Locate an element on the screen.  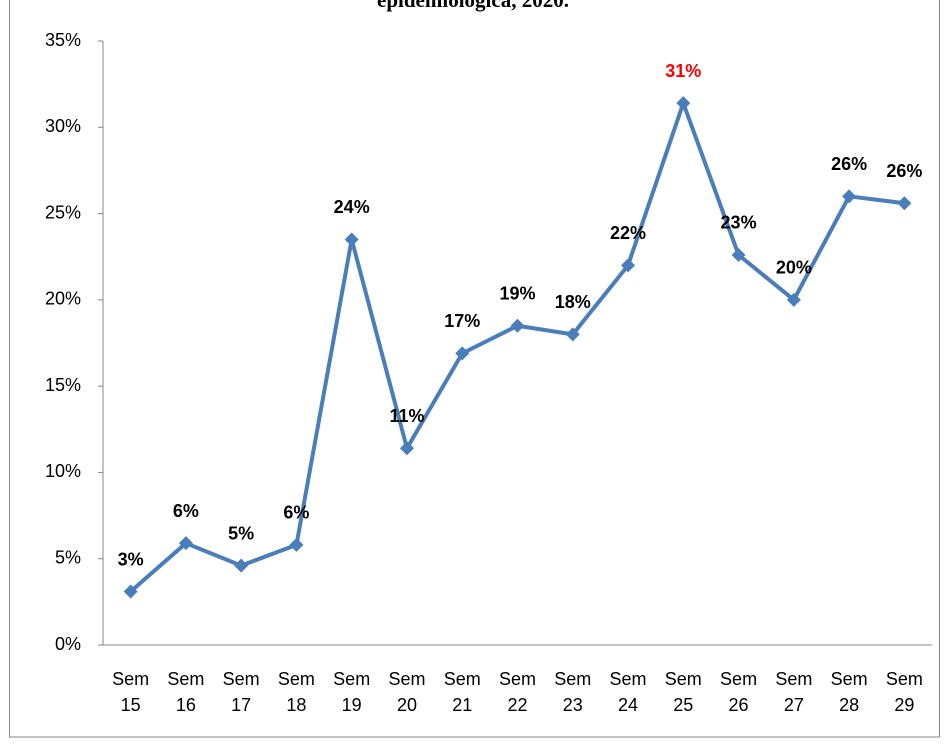
x-tick-label: Sem 17 is located at coordinates (241, 692).